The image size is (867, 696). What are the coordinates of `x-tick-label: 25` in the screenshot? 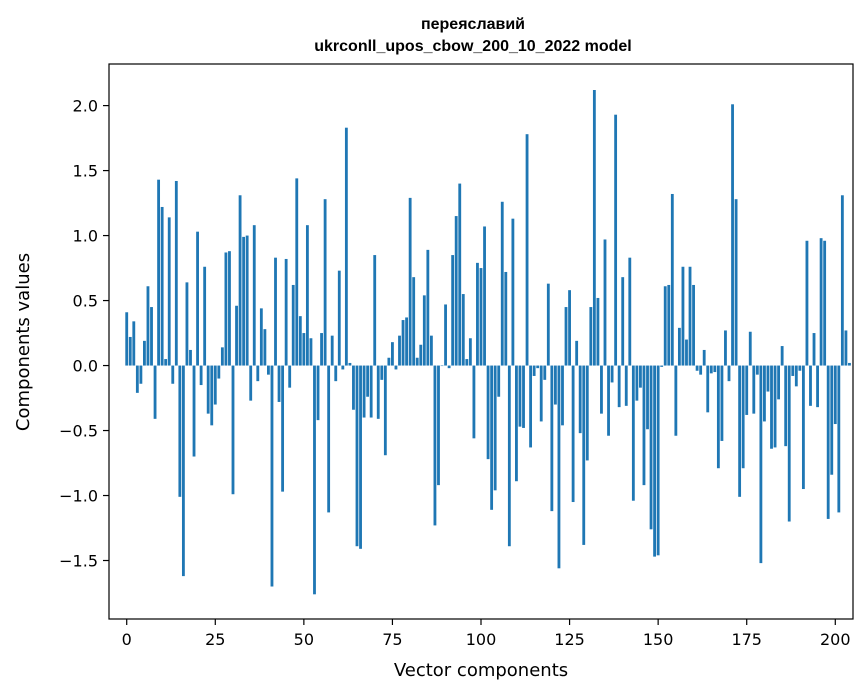 It's located at (215, 639).